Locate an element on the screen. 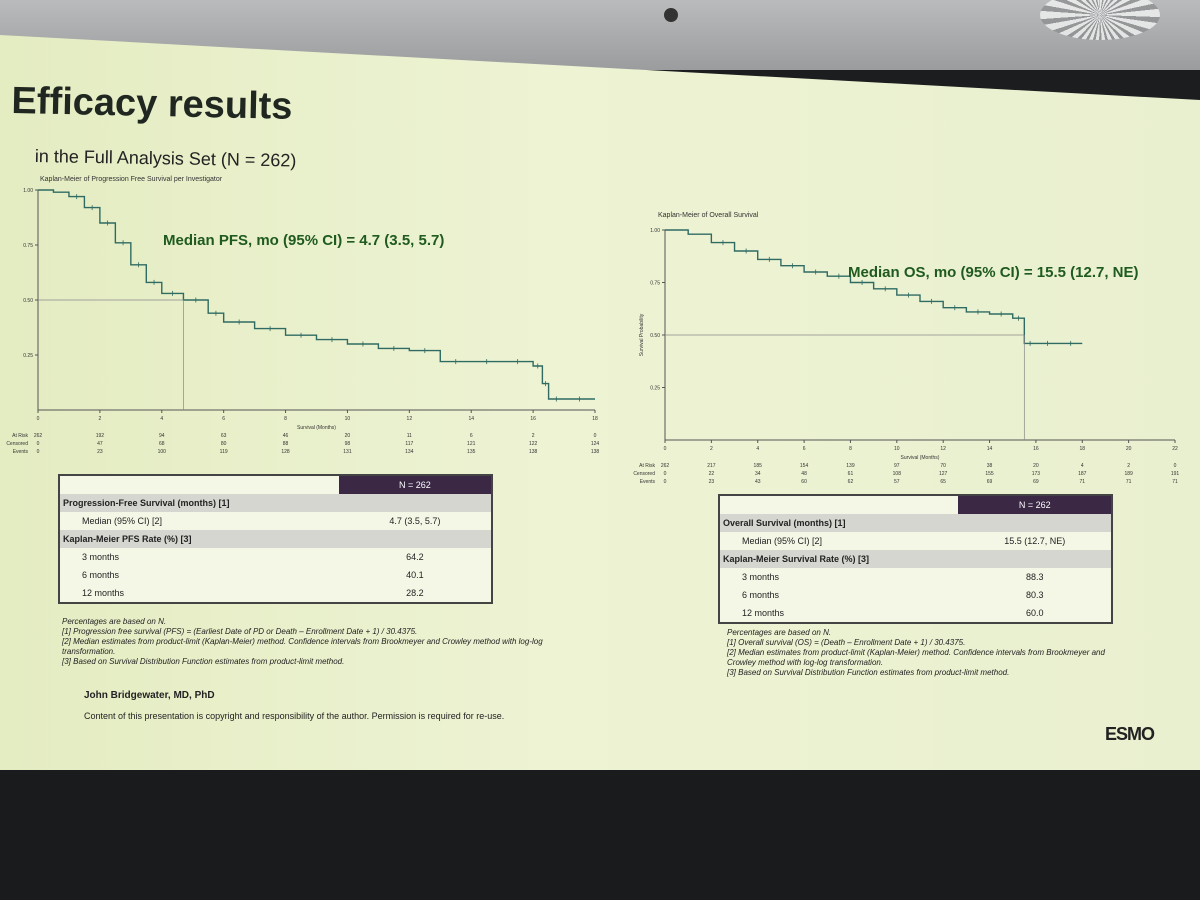 This screenshot has height=900, width=1200. risk-at-risk-value: 139 is located at coordinates (850, 466).